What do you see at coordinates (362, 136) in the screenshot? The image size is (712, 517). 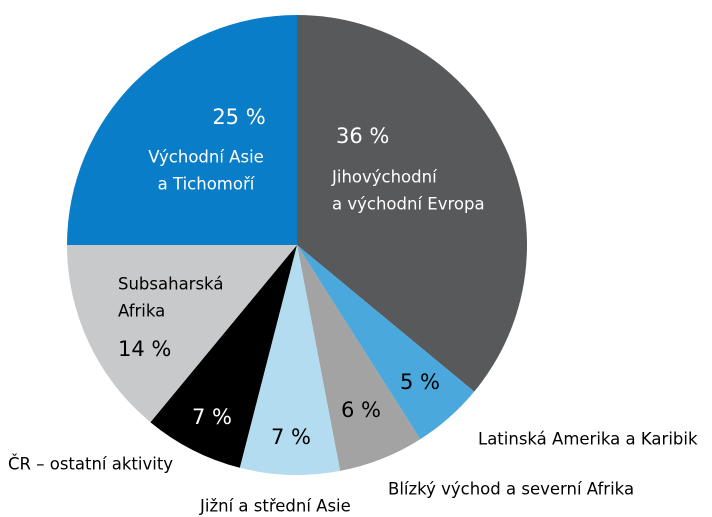 I see `value-label: 36 %` at bounding box center [362, 136].